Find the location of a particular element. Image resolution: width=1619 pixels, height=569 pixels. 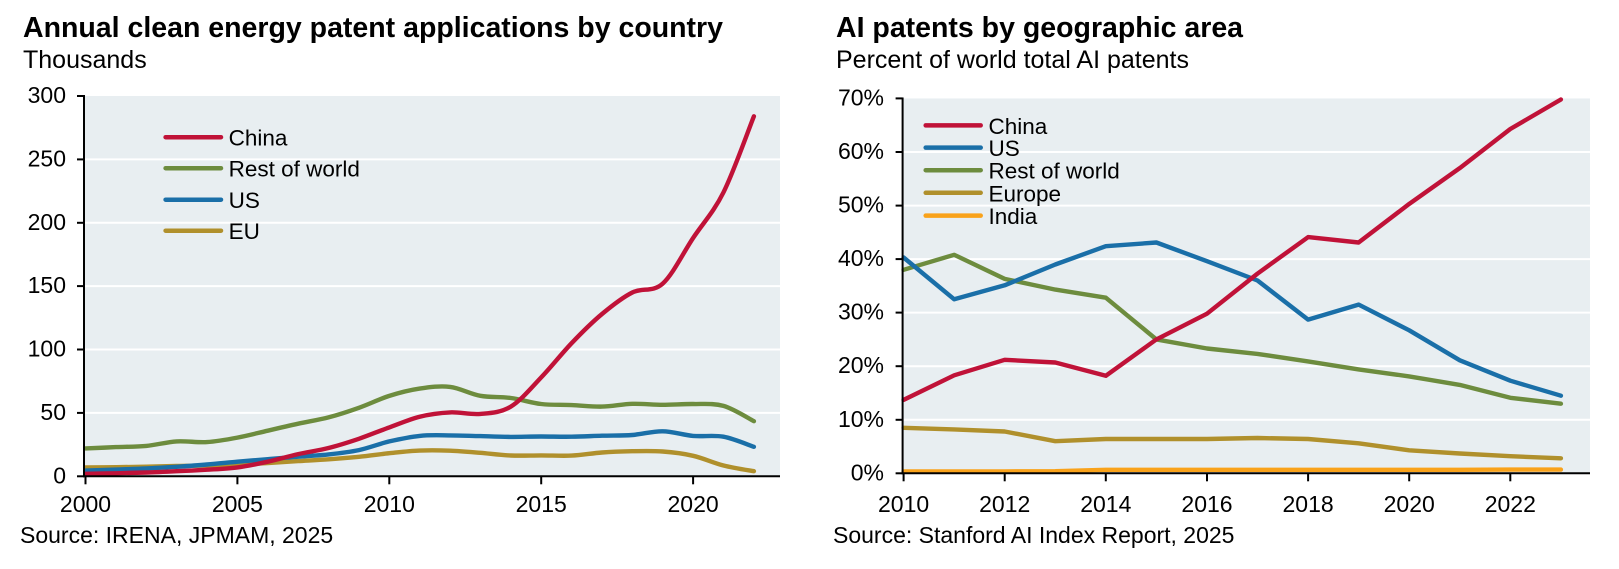

svg-text: 70% is located at coordinates (861, 97).